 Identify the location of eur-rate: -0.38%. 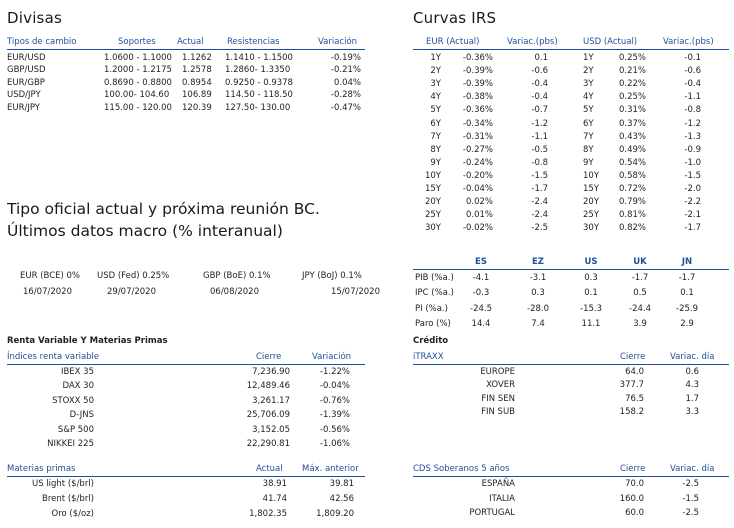
(477, 97).